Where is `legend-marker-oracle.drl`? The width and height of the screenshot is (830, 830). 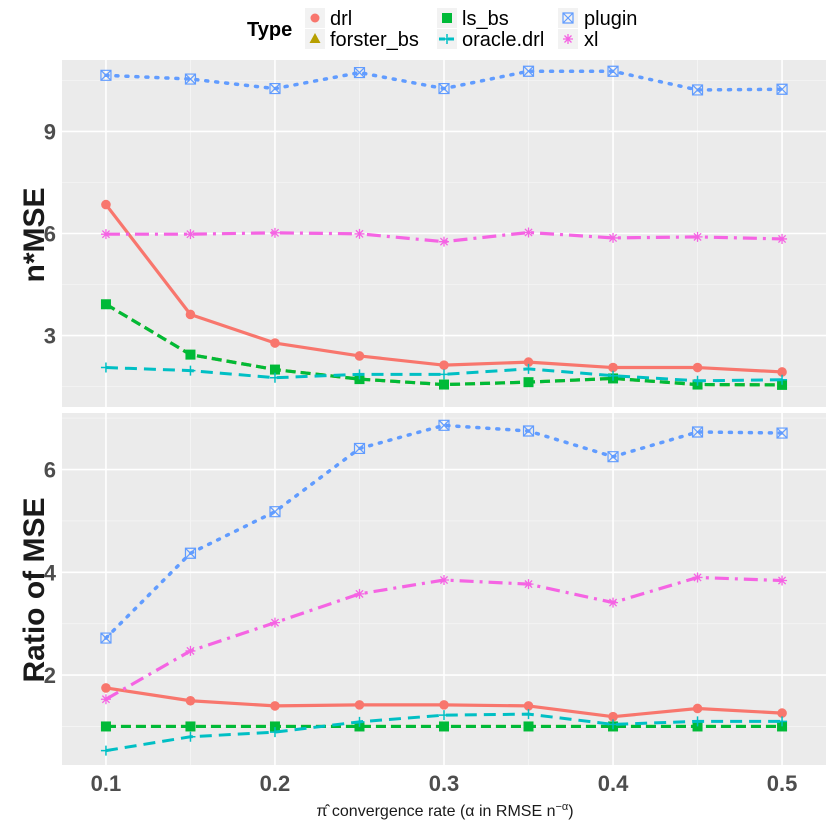 legend-marker-oracle.drl is located at coordinates (447, 39).